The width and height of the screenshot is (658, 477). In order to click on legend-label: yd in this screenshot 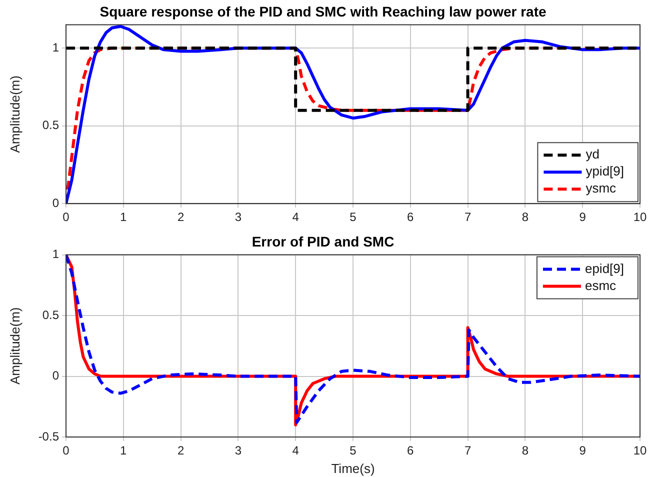, I will do `click(593, 154)`.